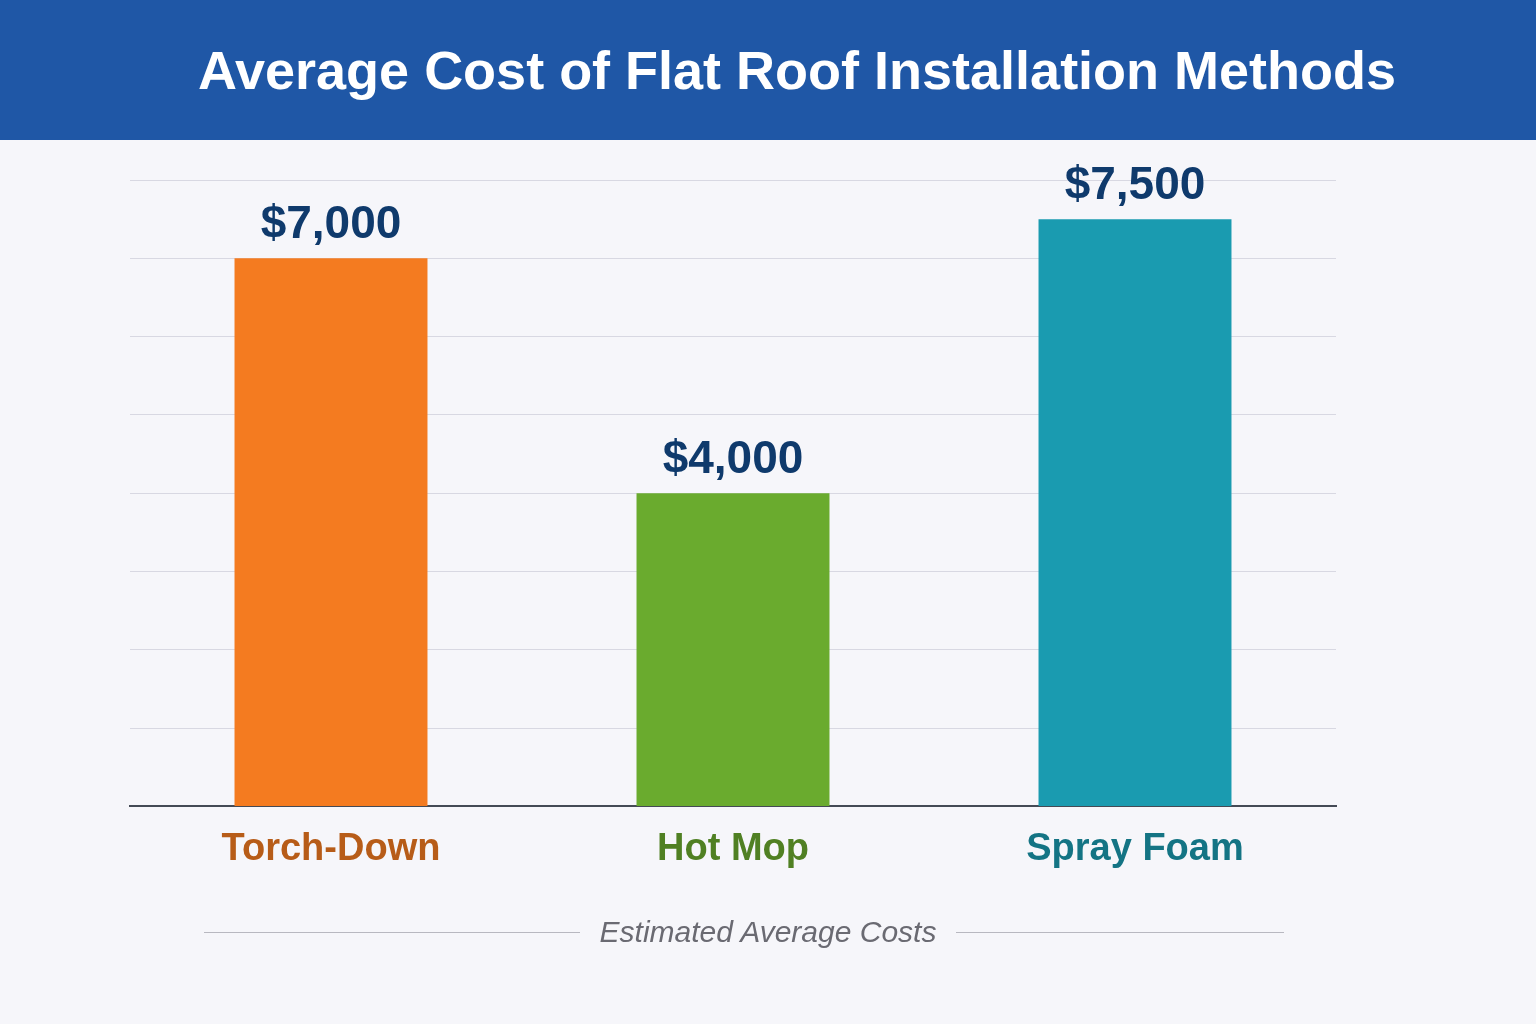  Describe the element at coordinates (768, 931) in the screenshot. I see `text: Estimated Average Costs` at that location.